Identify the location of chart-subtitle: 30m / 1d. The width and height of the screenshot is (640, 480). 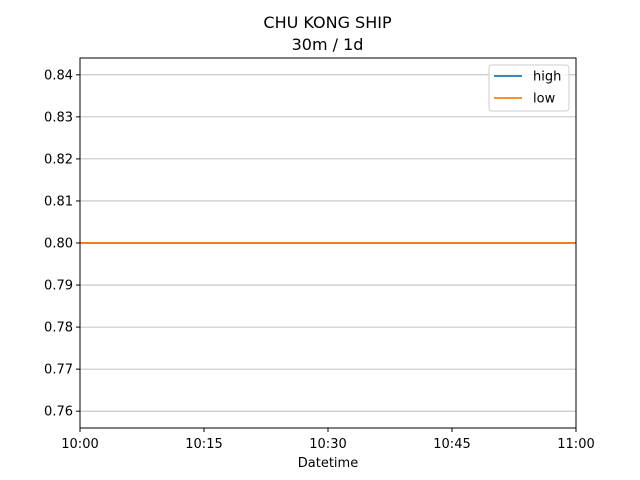
(328, 44).